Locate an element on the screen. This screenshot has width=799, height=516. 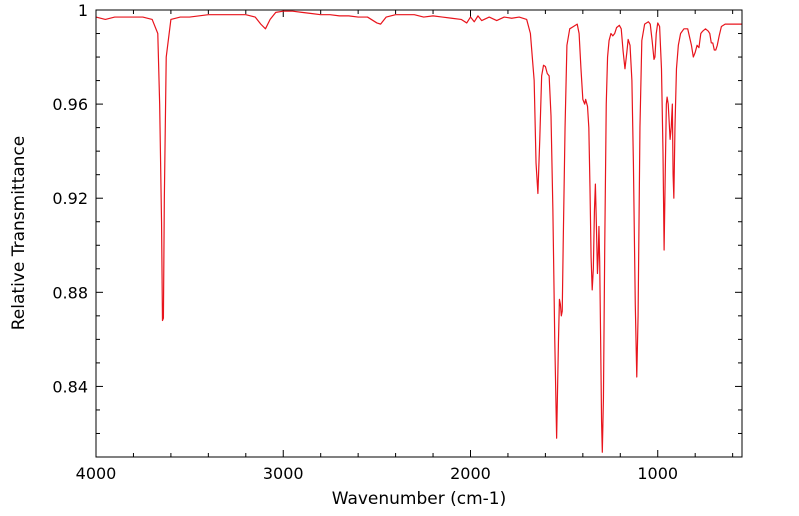
x-tick-labels: 4000 3000 2000 1000 is located at coordinates (377, 473).